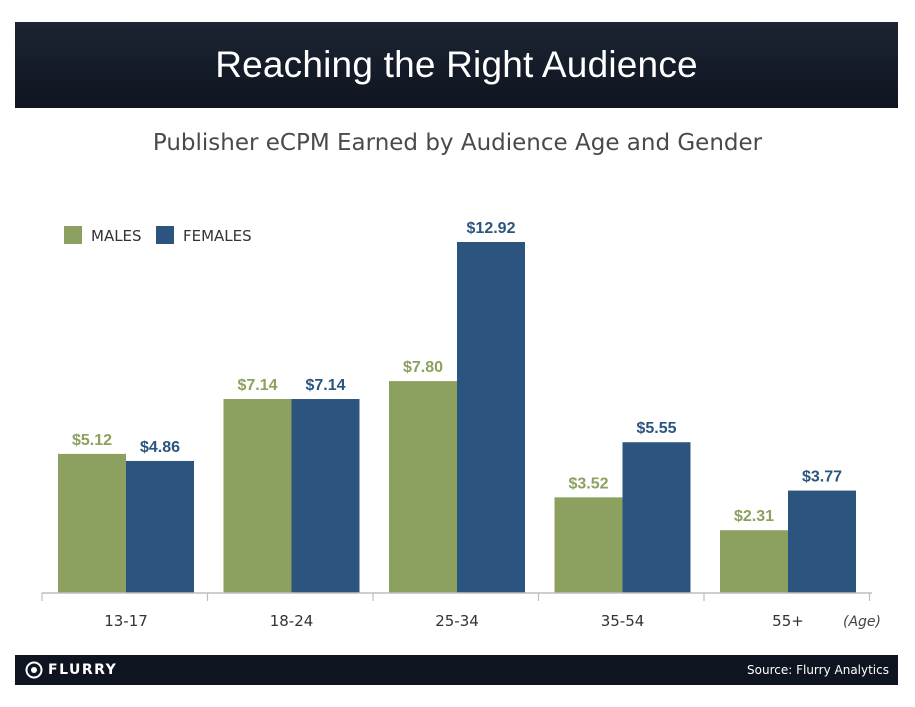 This screenshot has width=915, height=707. What do you see at coordinates (788, 621) in the screenshot?
I see `x-tick-label-55+: 55+` at bounding box center [788, 621].